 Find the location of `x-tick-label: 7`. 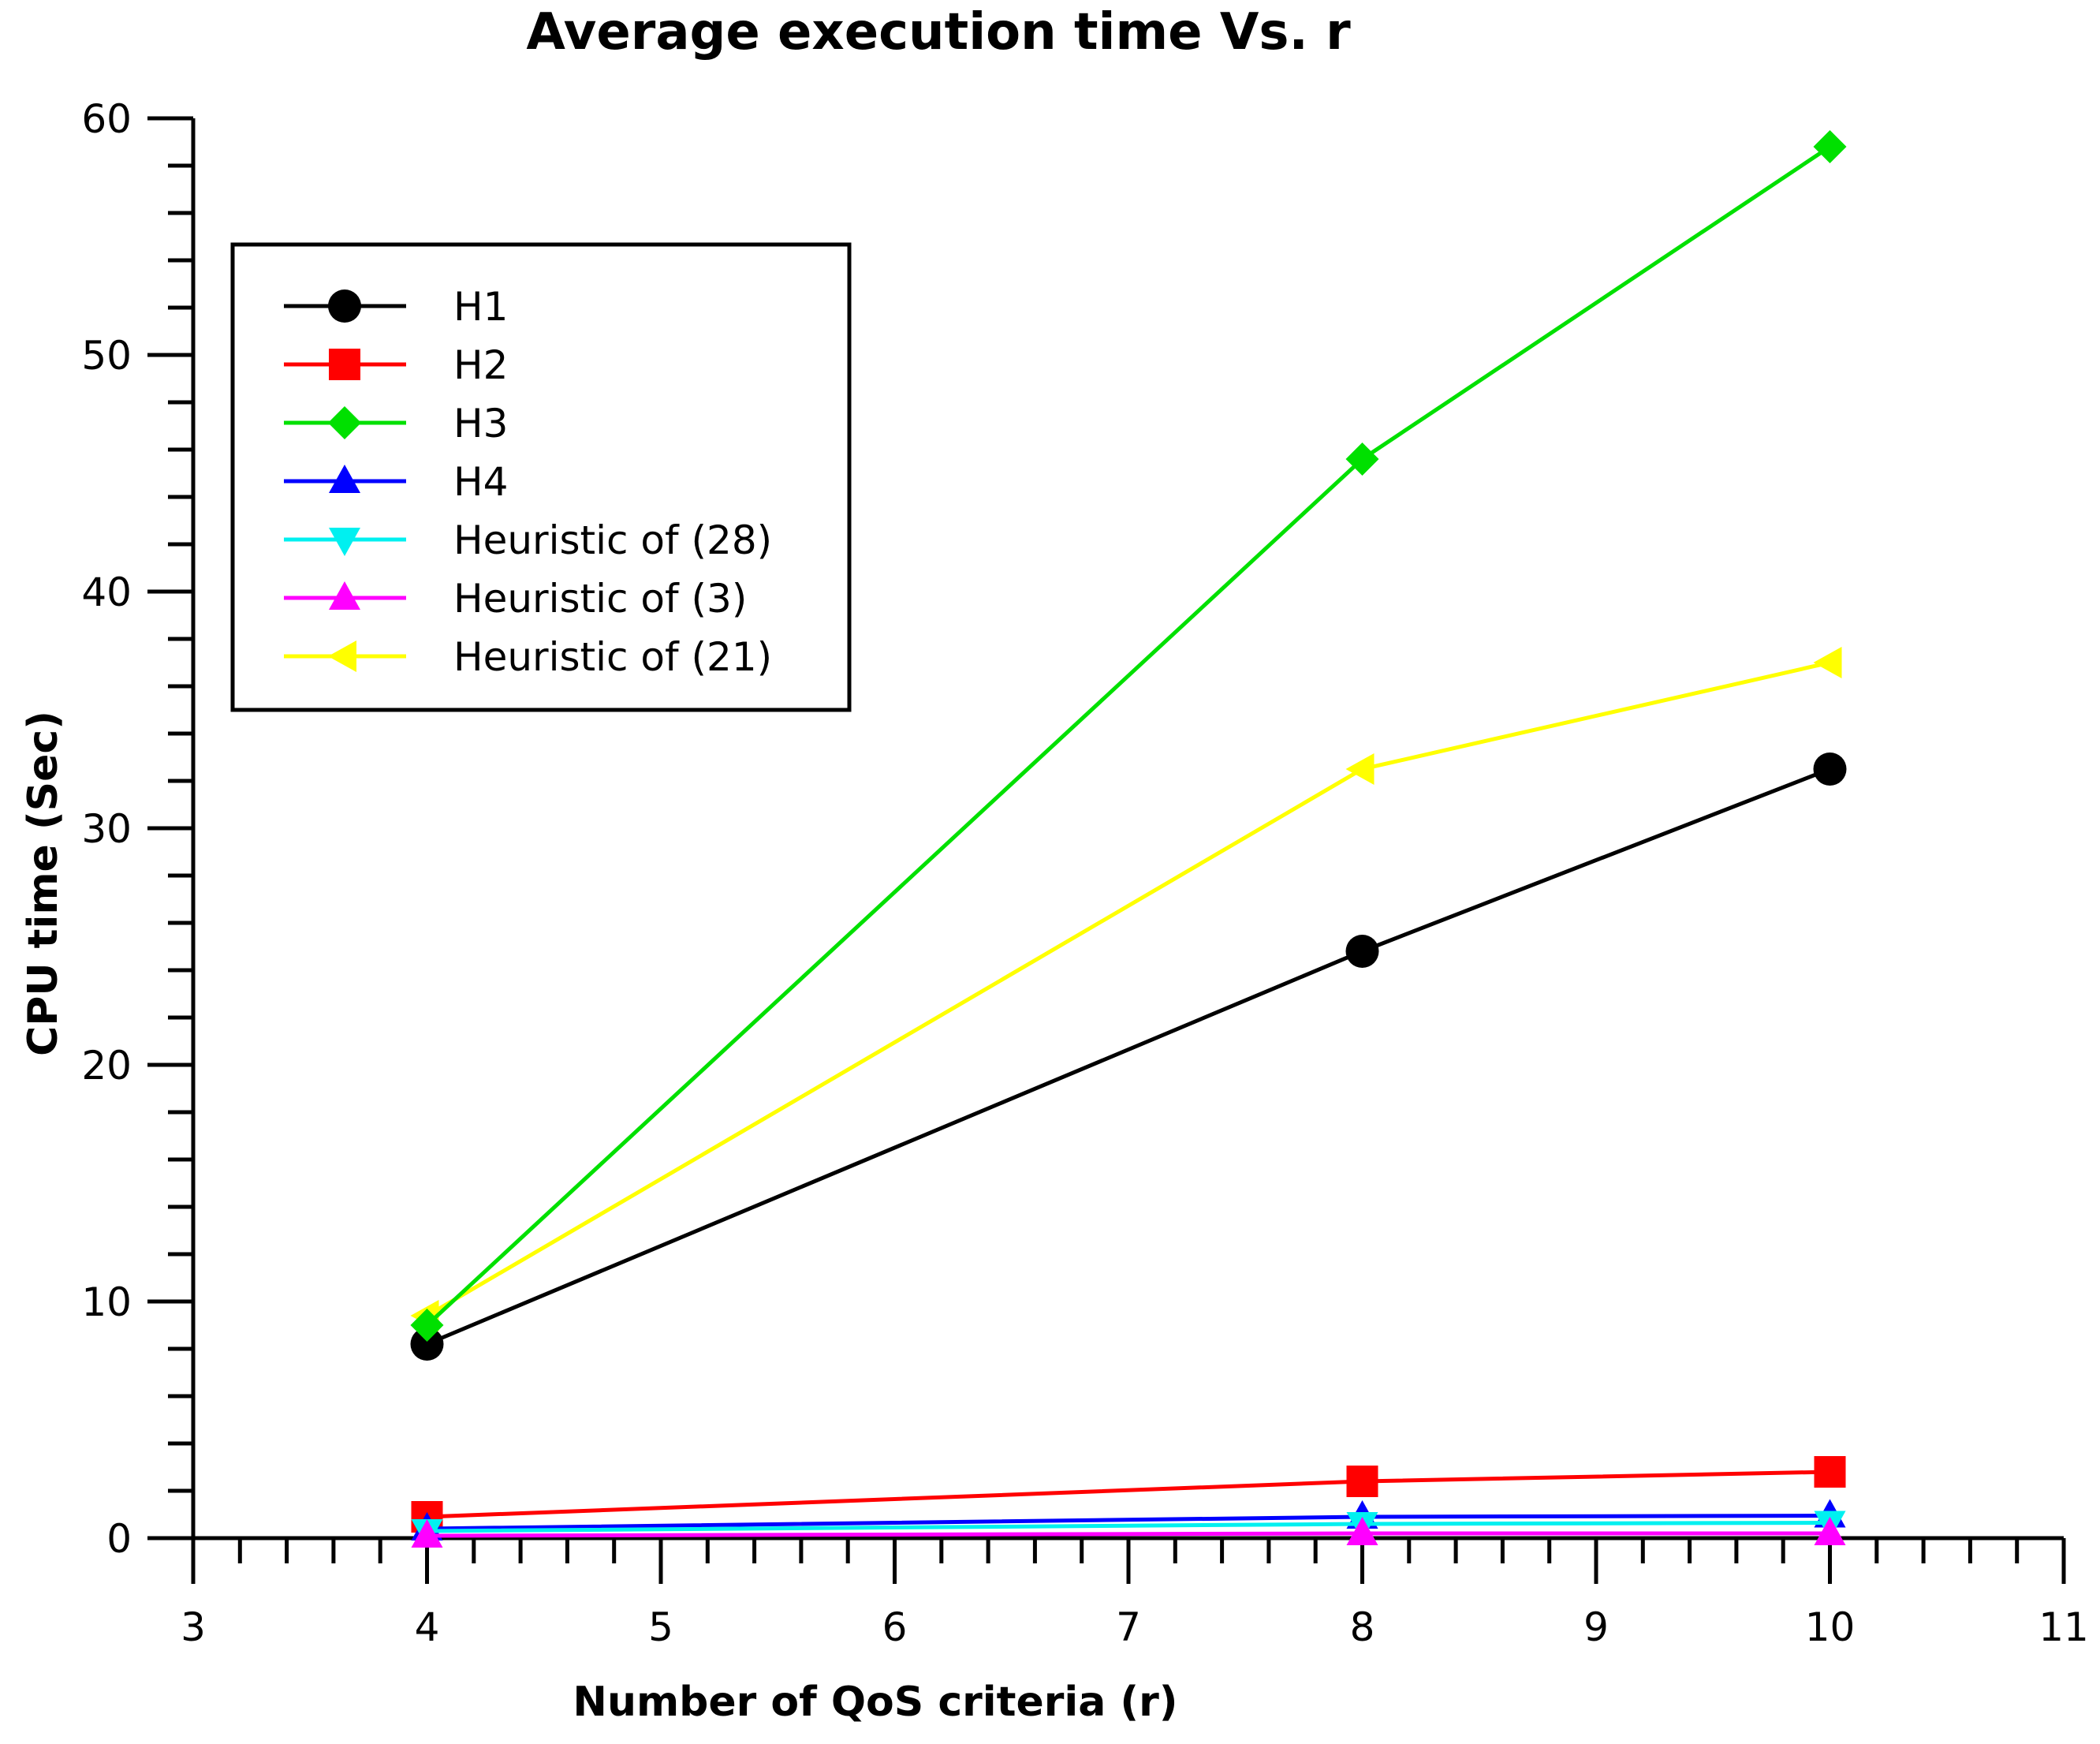

x-tick-label: 7 is located at coordinates (1128, 1627).